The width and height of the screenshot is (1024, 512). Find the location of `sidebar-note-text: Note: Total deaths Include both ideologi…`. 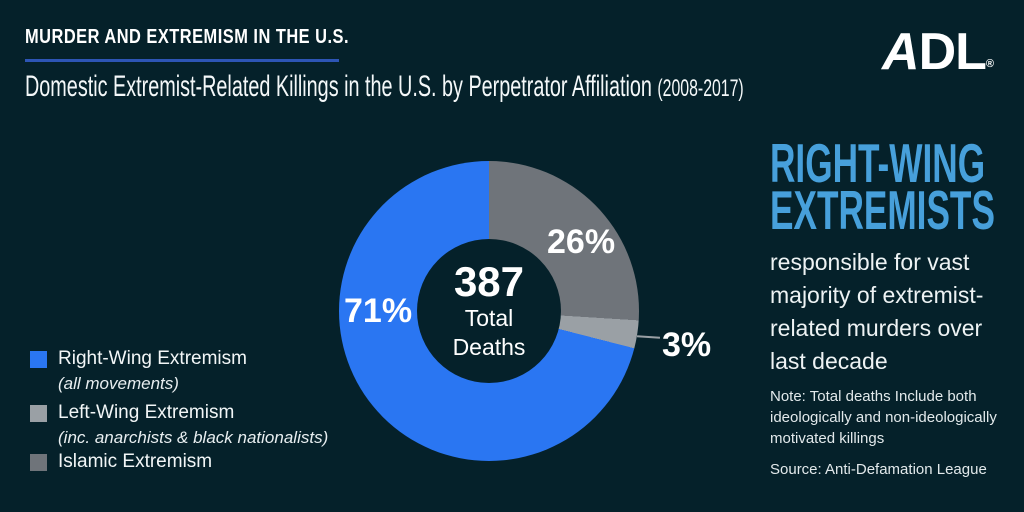

sidebar-note-text: Note: Total deaths Include both ideologi… is located at coordinates (883, 417).